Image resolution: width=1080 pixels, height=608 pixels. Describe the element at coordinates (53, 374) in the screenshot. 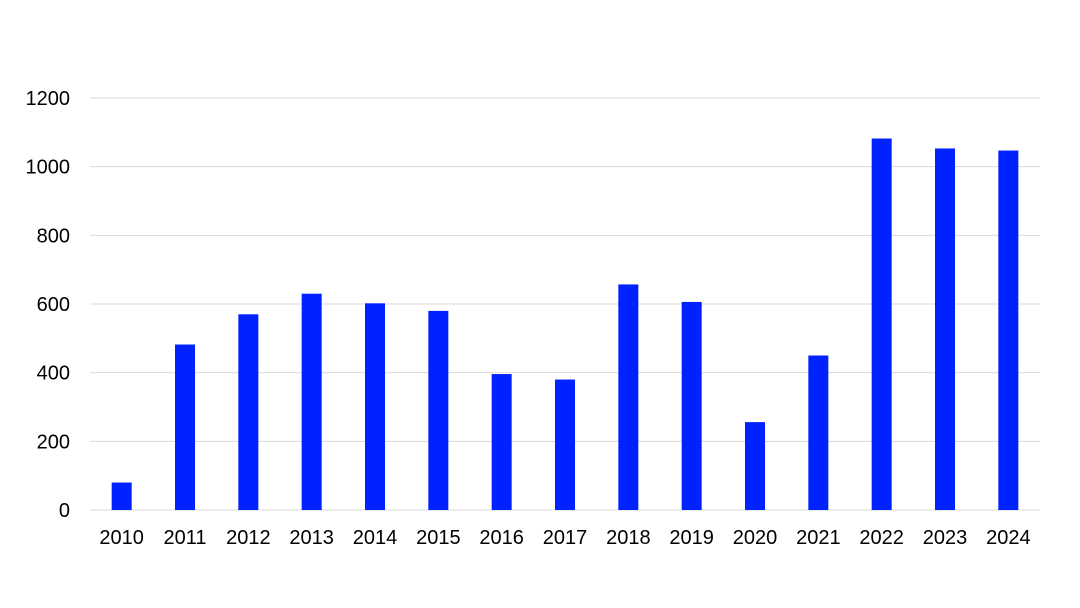

I see `y-tick-label: 400` at that location.